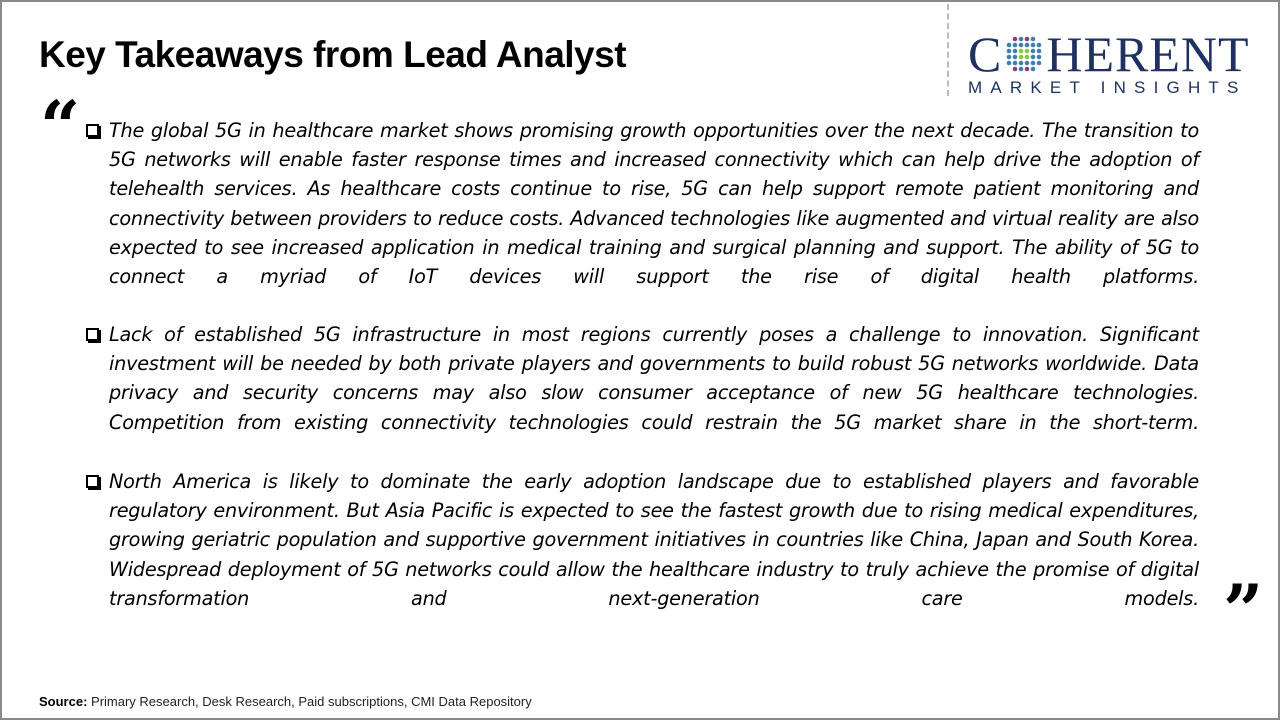 The width and height of the screenshot is (1280, 720). I want to click on logo-subtitle: MARKET INSIGHTS, so click(1107, 87).